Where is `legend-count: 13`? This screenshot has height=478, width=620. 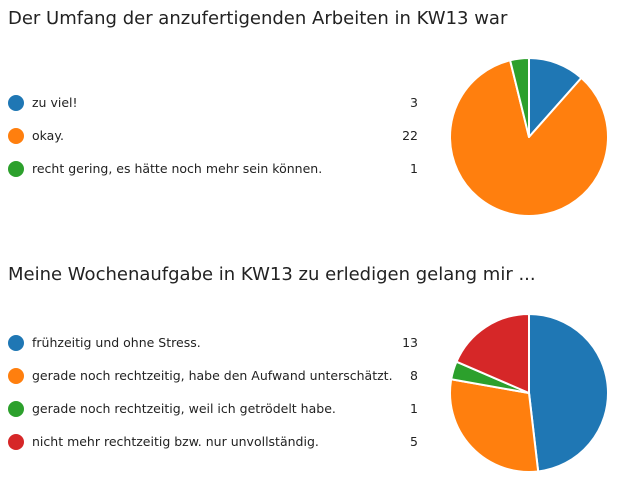 legend-count: 13 is located at coordinates (410, 342).